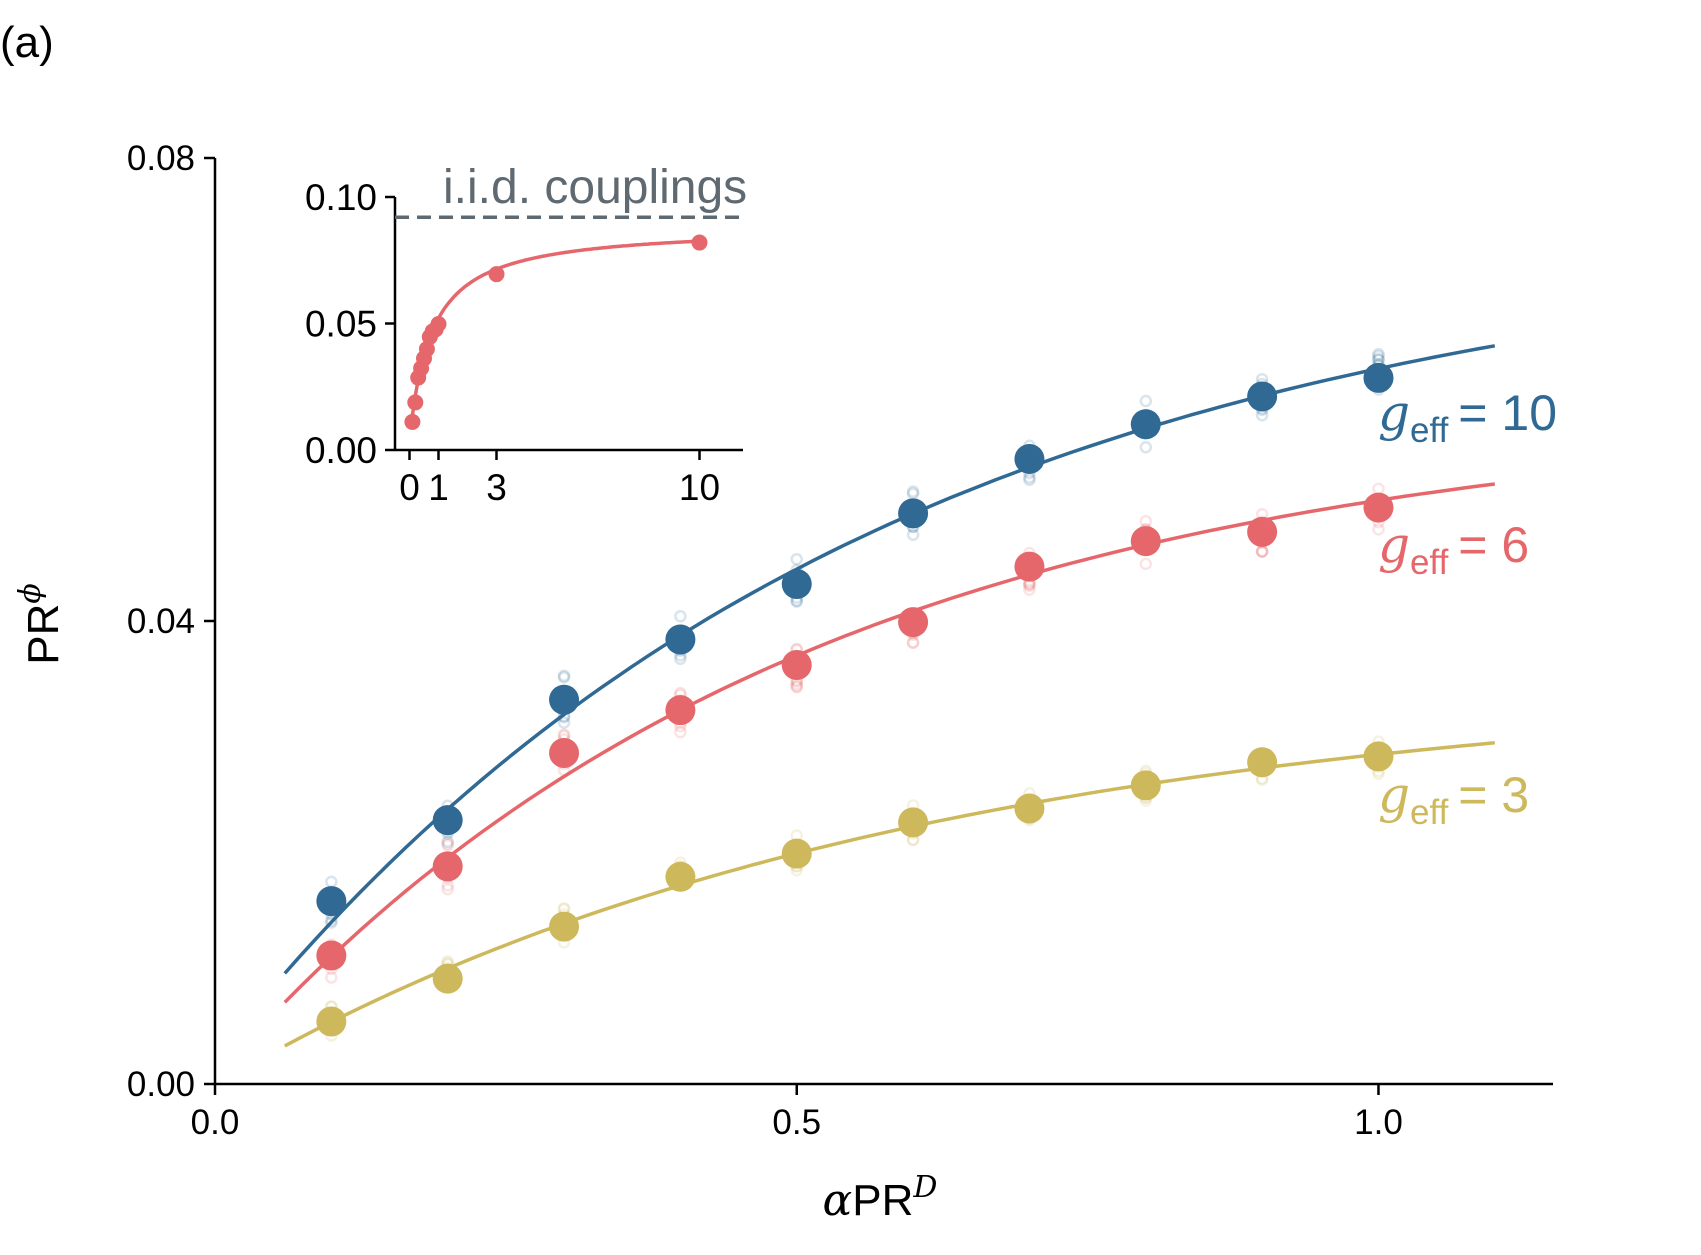  What do you see at coordinates (40, 624) in the screenshot?
I see `y-axis-label: PRϕ` at bounding box center [40, 624].